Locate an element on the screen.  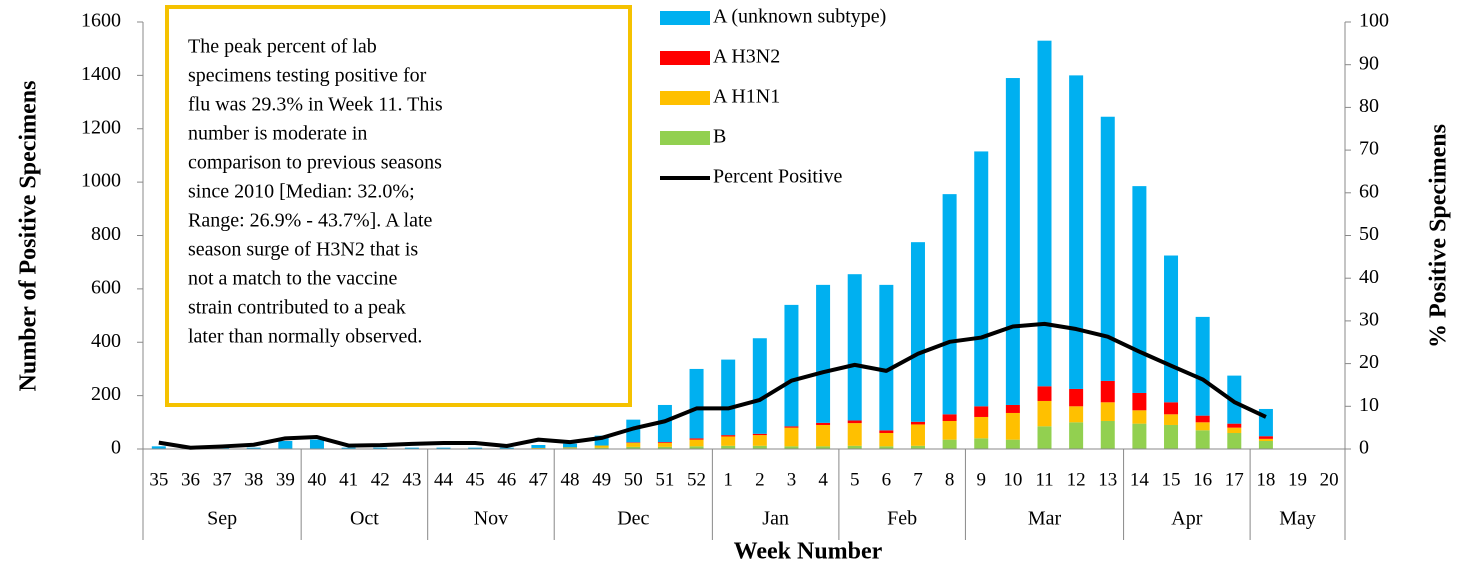
x-tick-label: 51 is located at coordinates (664, 479).